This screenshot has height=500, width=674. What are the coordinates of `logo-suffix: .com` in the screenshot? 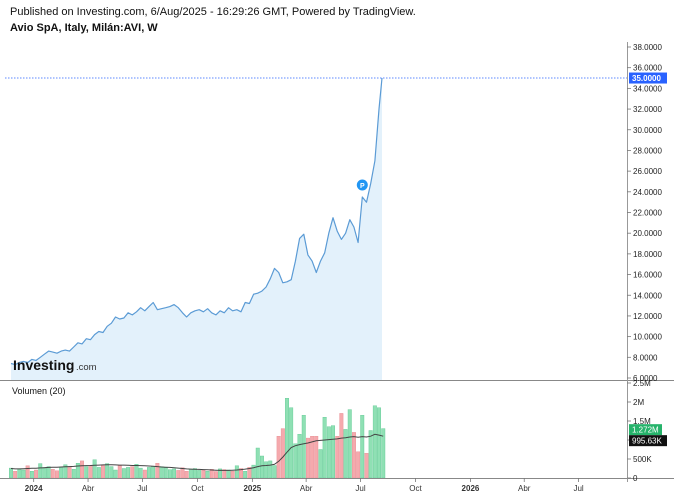 It's located at (86, 367).